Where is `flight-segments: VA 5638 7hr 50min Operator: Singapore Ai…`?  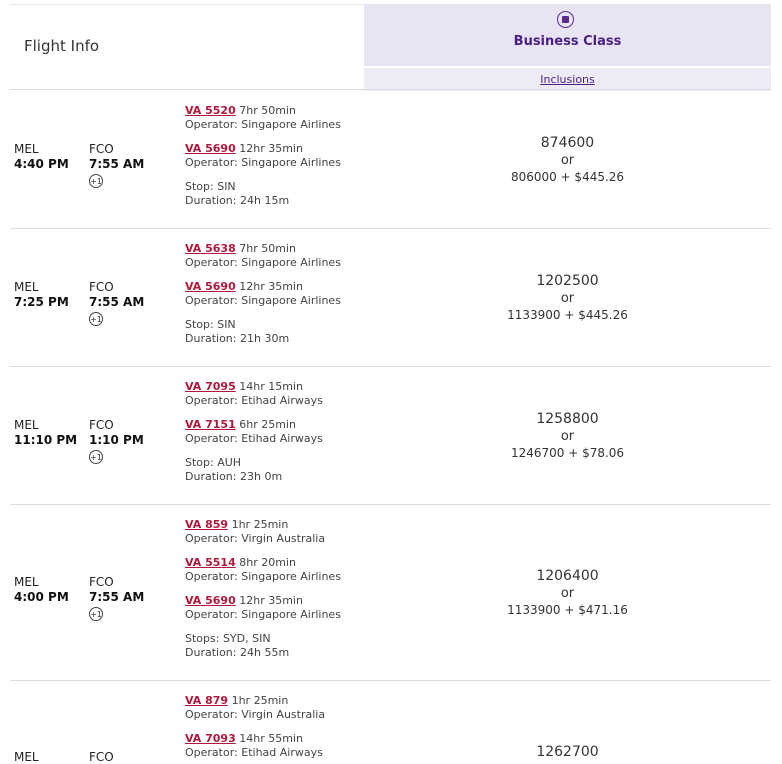 flight-segments: VA 5638 7hr 50min Operator: Singapore Ai… is located at coordinates (263, 294).